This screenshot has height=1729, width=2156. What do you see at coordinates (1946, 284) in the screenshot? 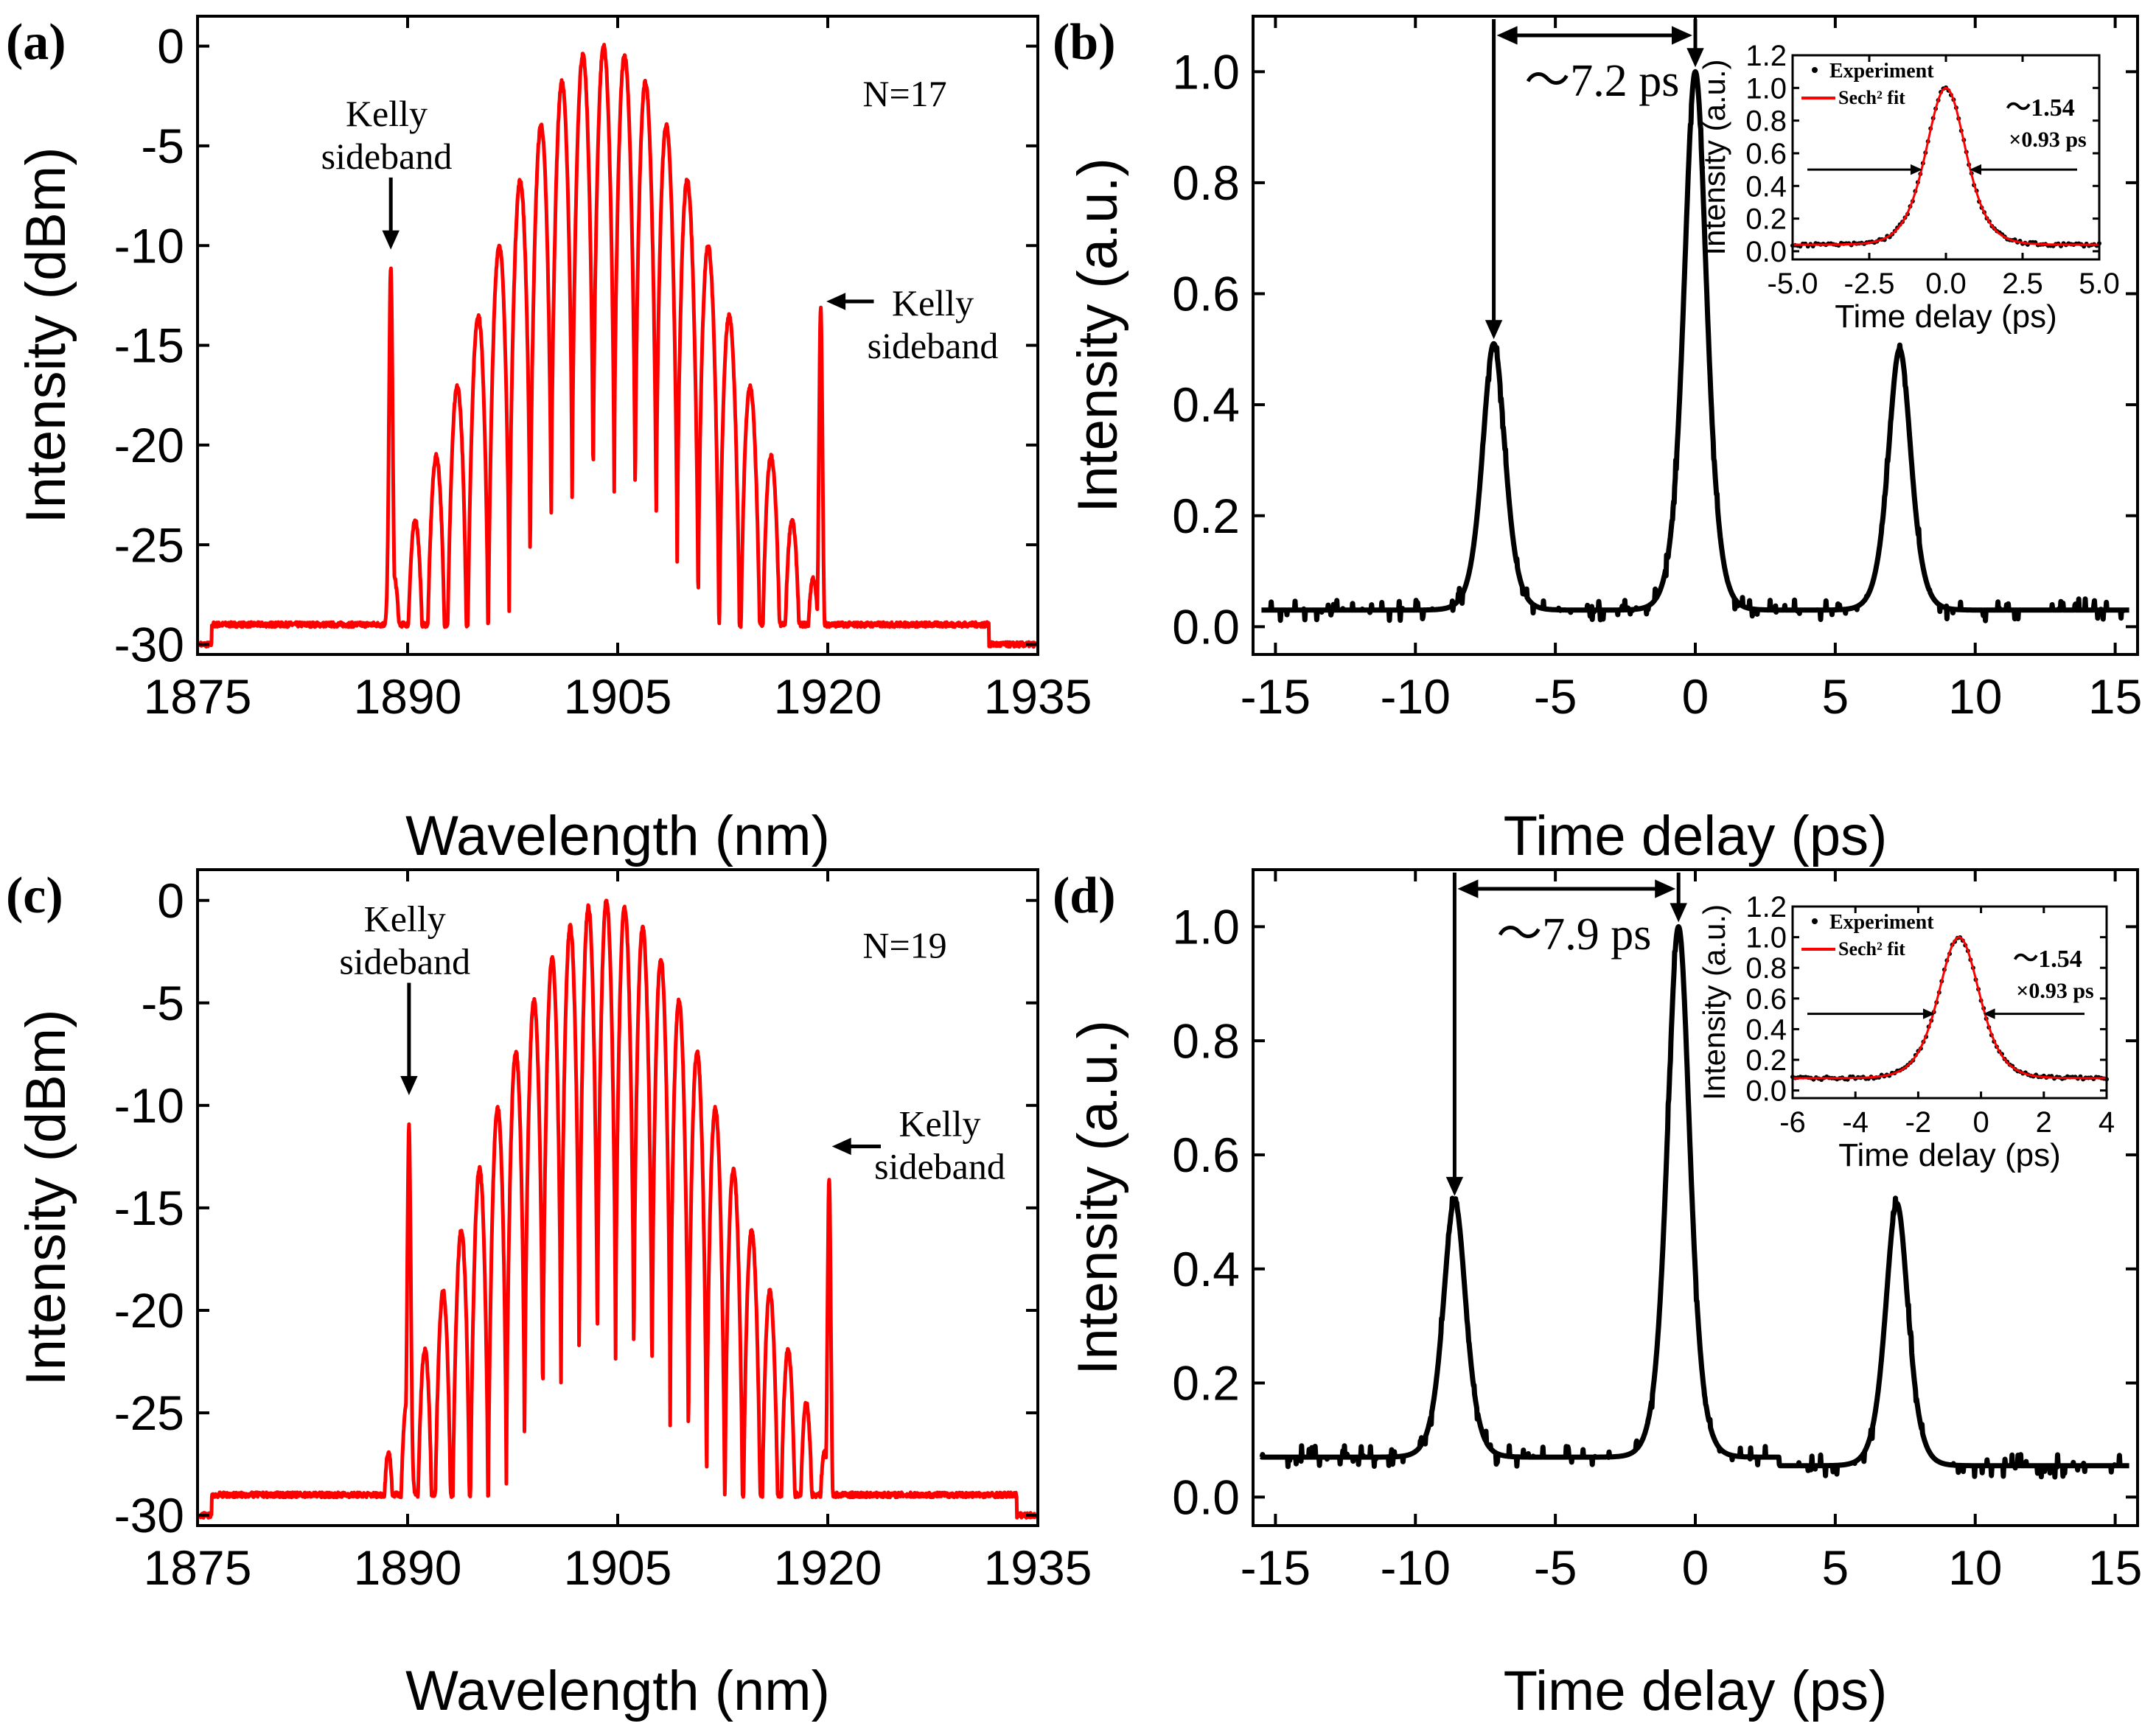
I see `x-tick-label: 0.0` at bounding box center [1946, 284].